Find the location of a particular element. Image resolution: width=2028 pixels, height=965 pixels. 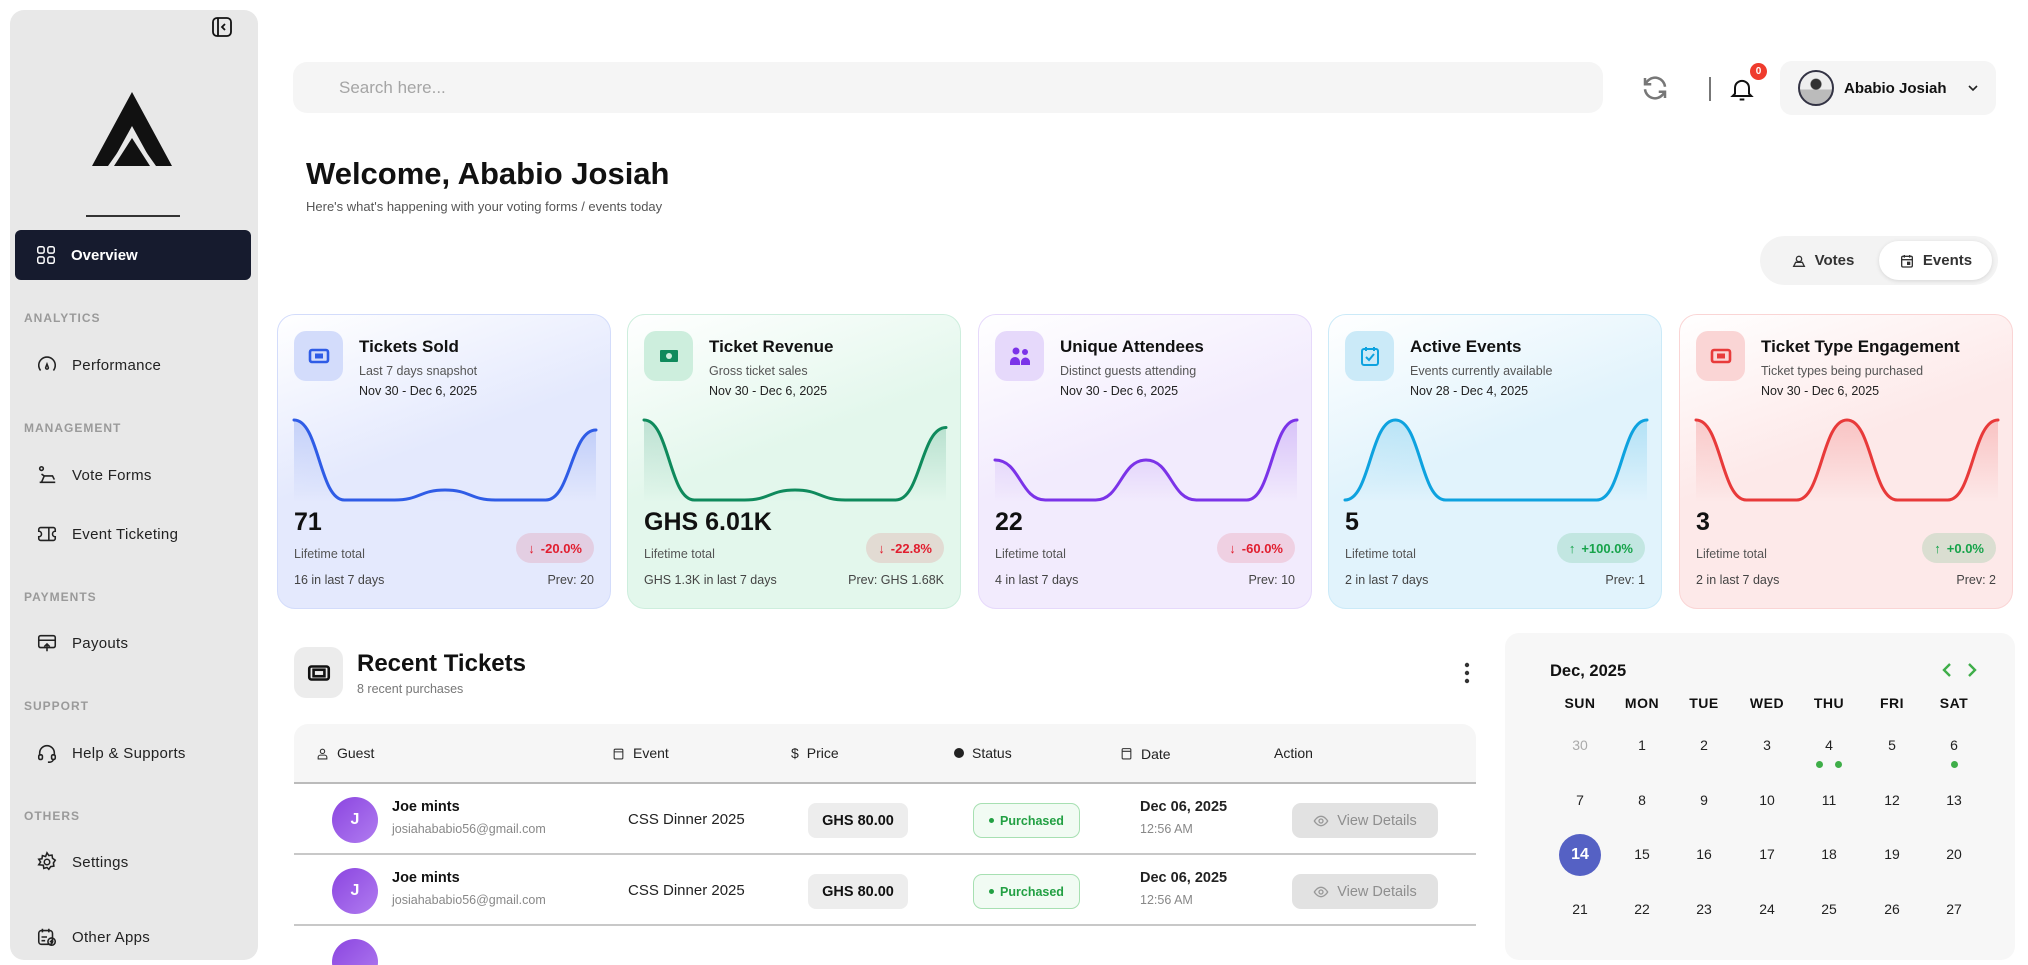

chevron-left-icon is located at coordinates (1947, 670).